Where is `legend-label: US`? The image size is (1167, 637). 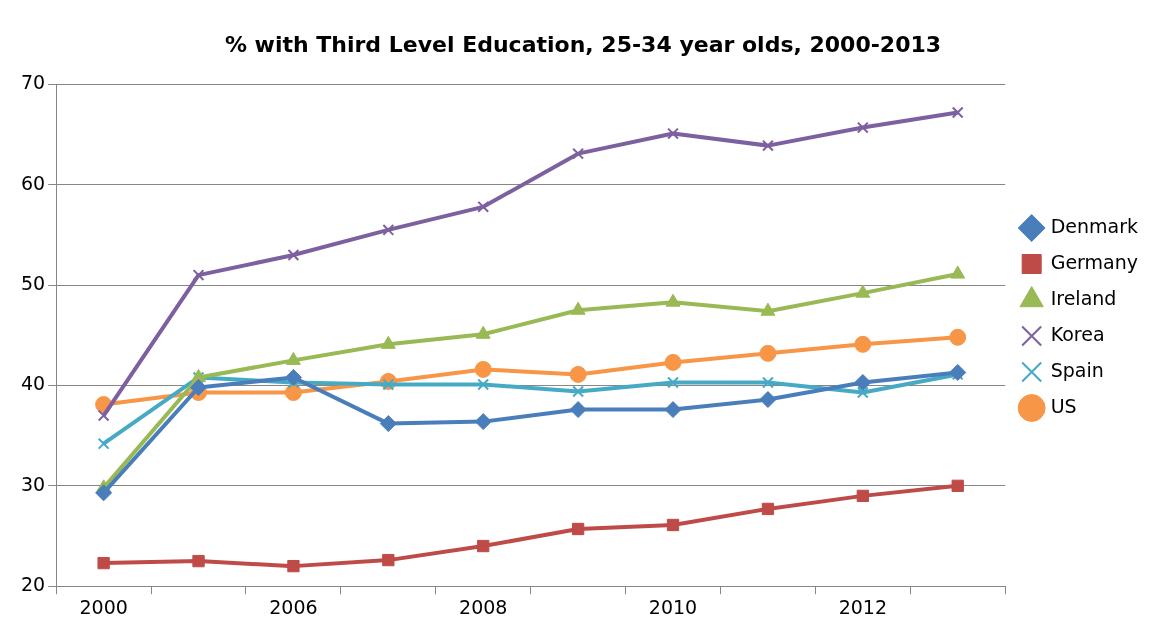 legend-label: US is located at coordinates (1063, 405).